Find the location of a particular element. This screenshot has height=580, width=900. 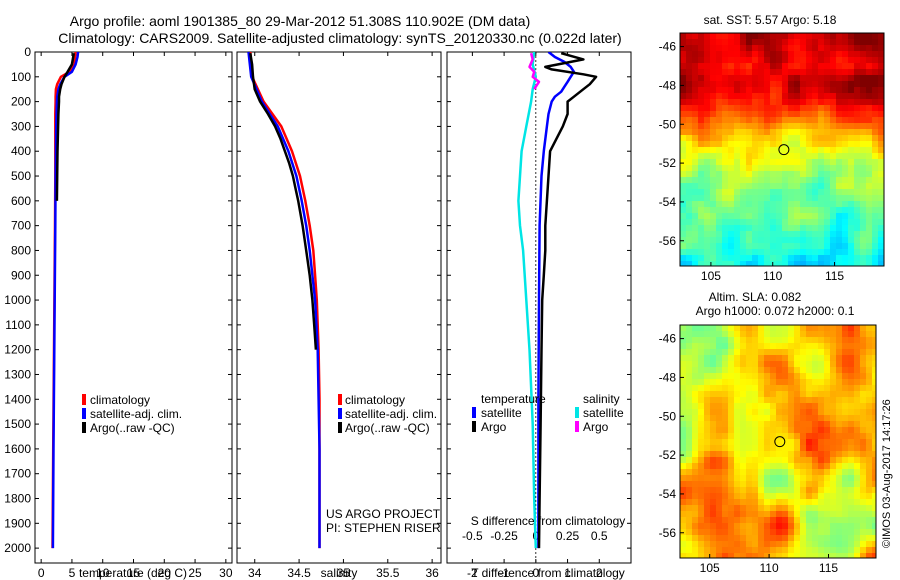

map-y-tick-label: -48 is located at coordinates (668, 377).